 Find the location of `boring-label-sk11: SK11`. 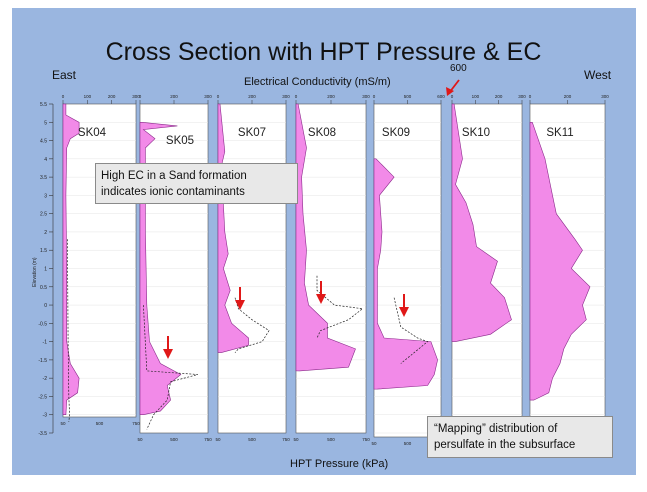

boring-label-sk11: SK11 is located at coordinates (559, 133).